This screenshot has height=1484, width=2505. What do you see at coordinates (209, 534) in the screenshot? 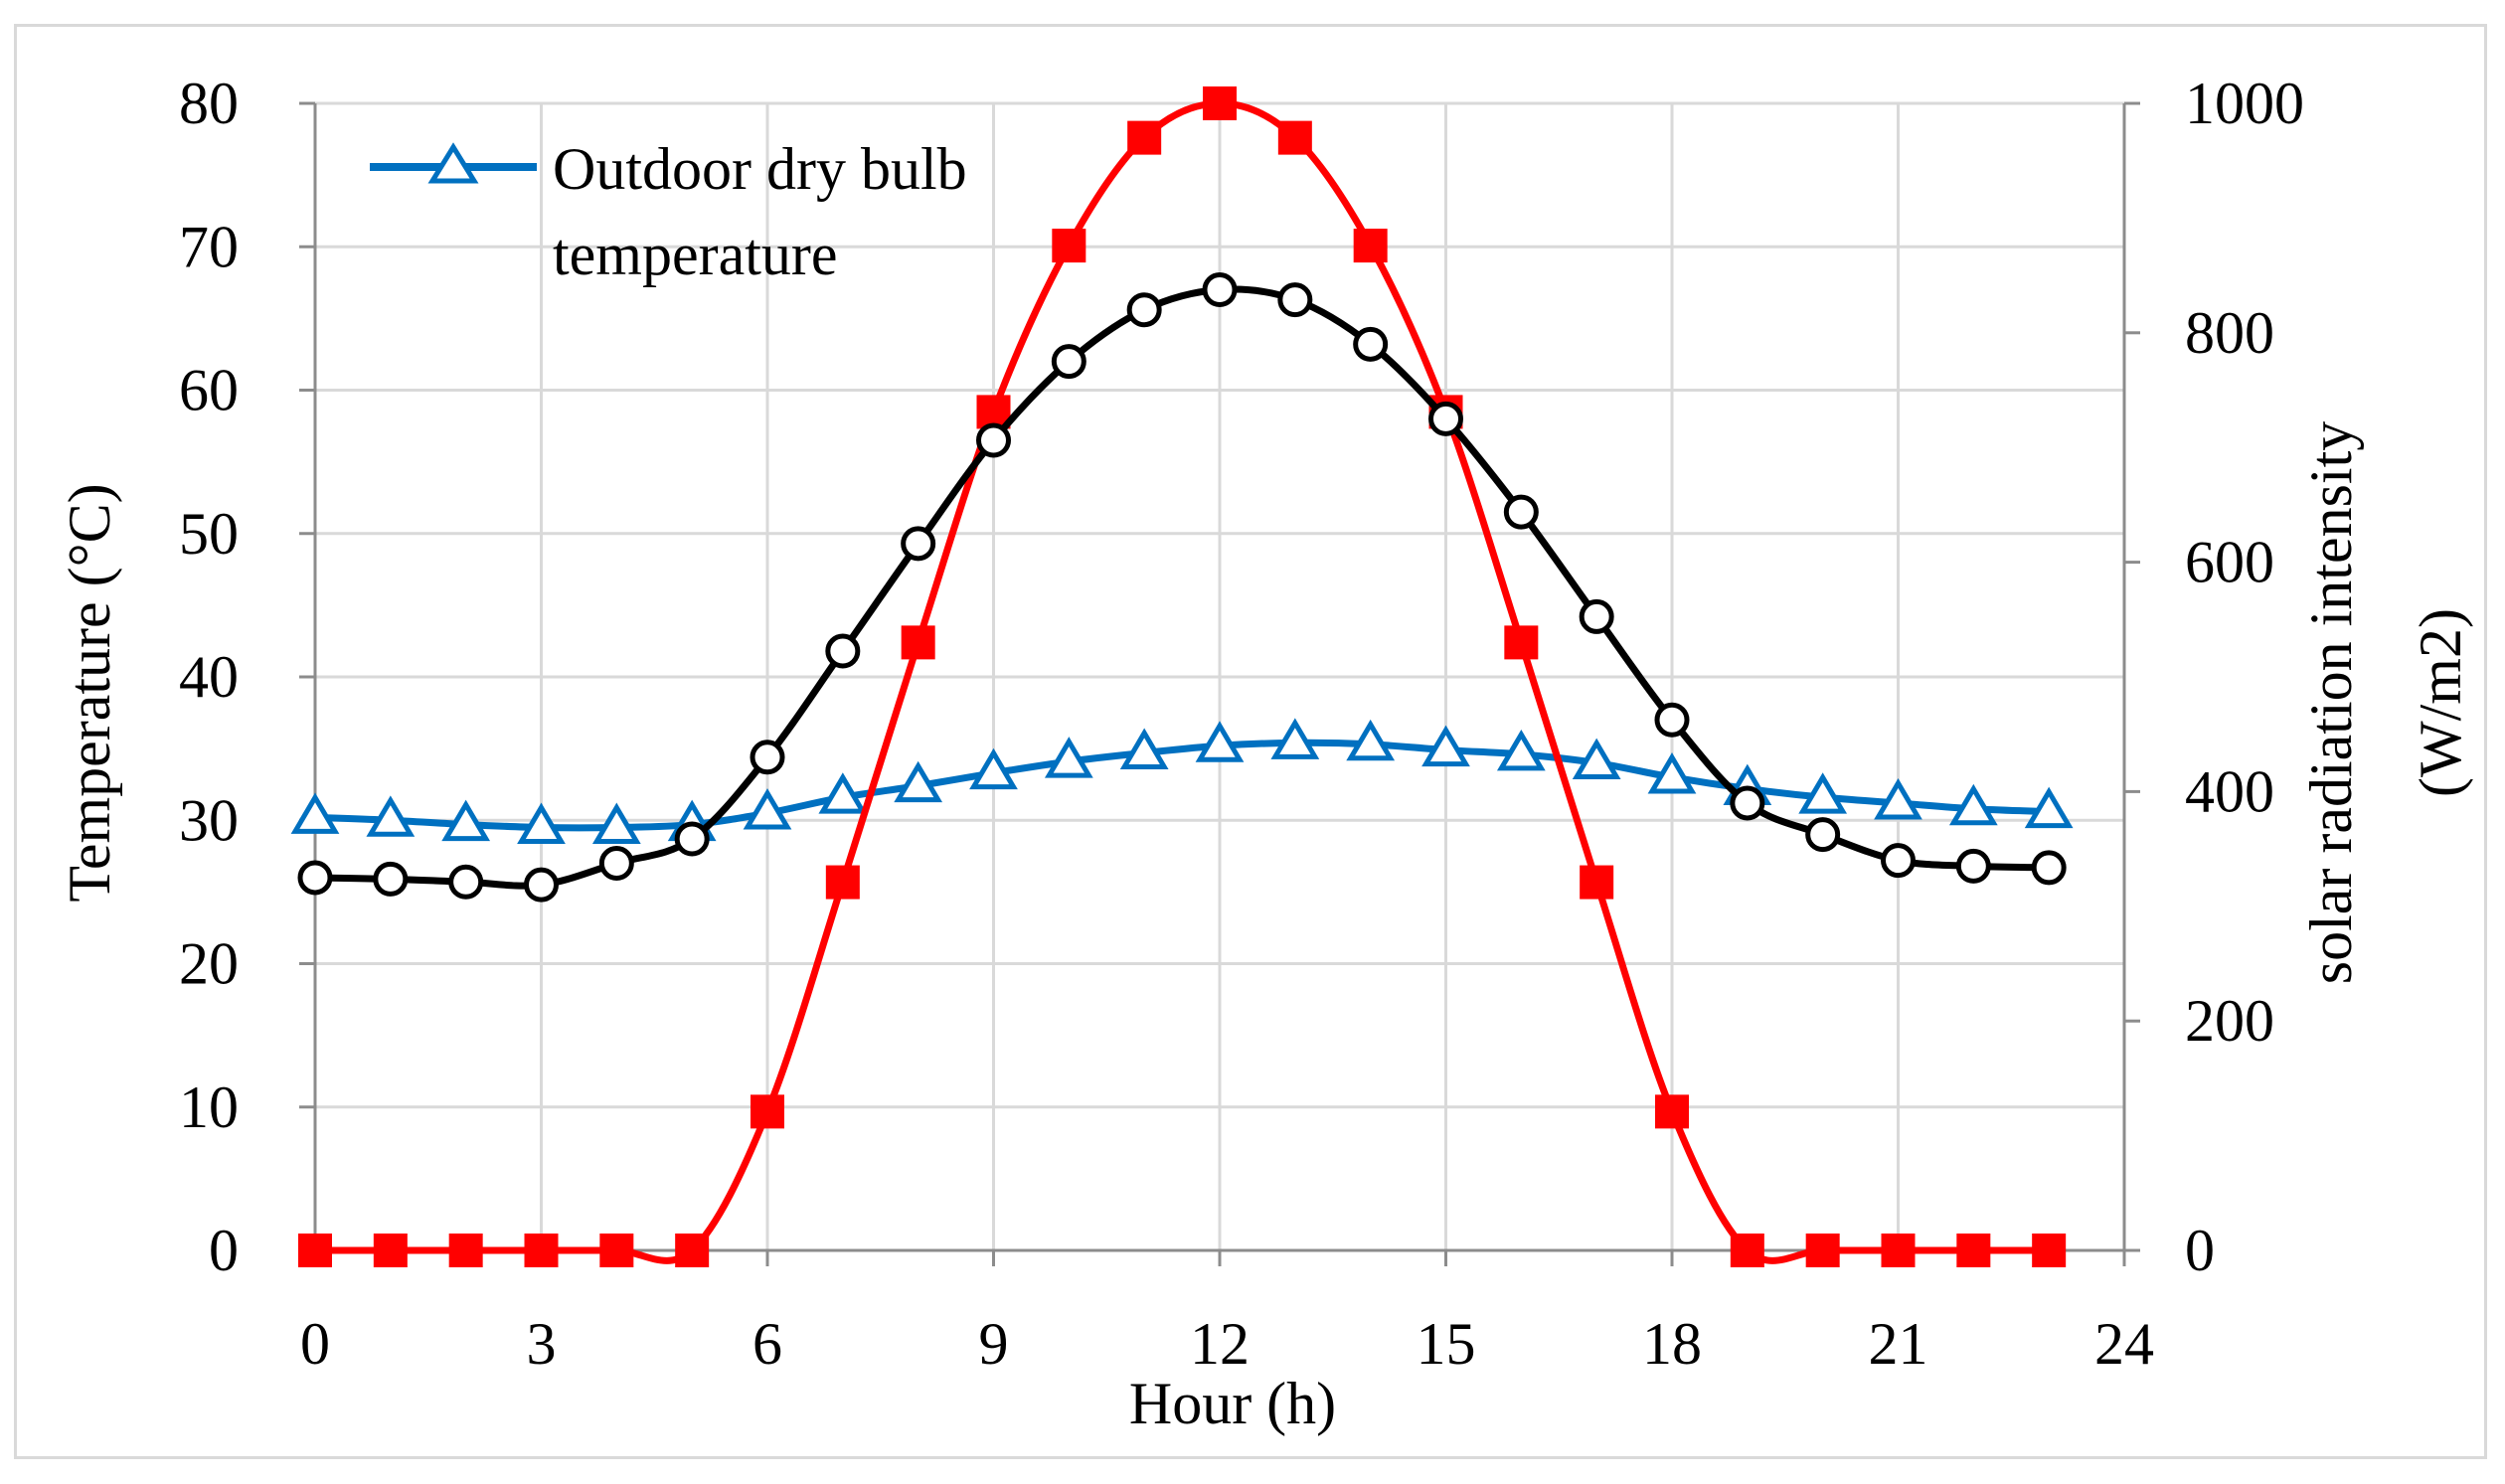
I see `y-tick-label-50: 50` at bounding box center [209, 534].